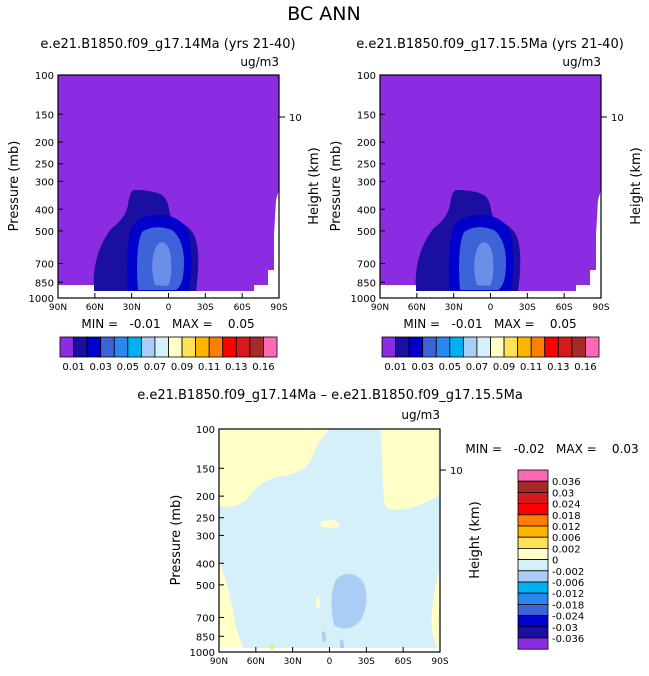 Image resolution: width=649 pixels, height=676 pixels. What do you see at coordinates (475, 539) in the screenshot?
I see `panel-3-ylabel-right: Height (km)` at bounding box center [475, 539].